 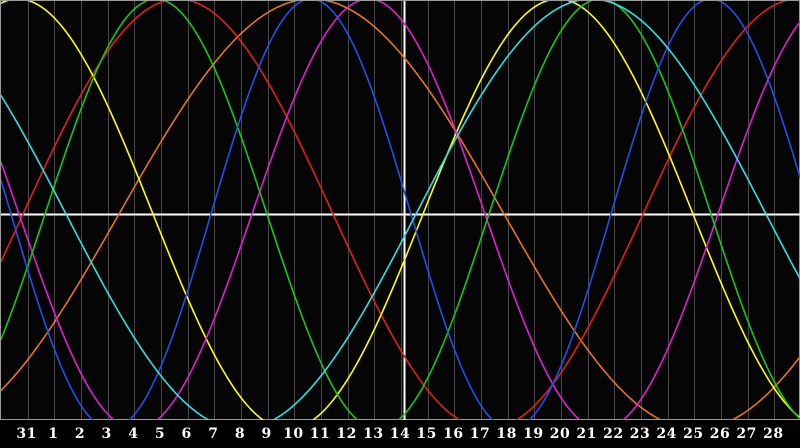 I want to click on x-tick-label: 22, so click(x=613, y=434).